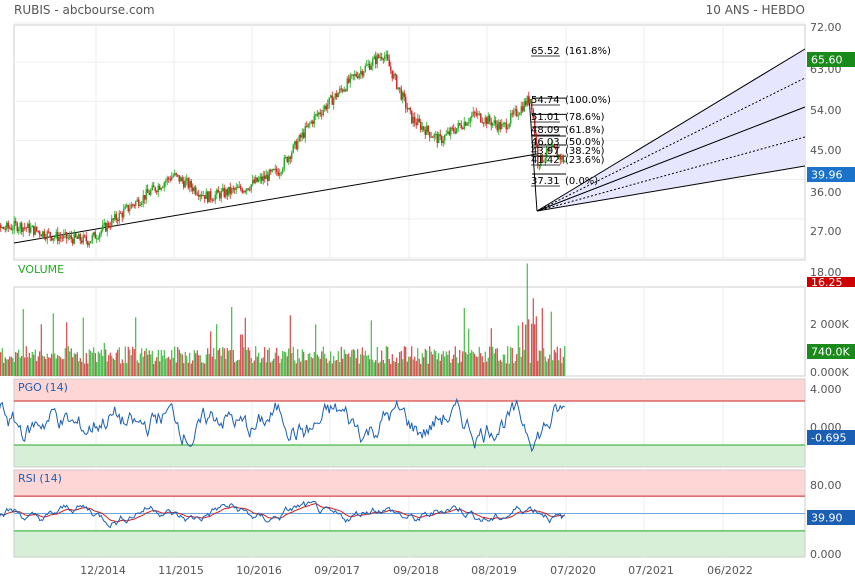 Image resolution: width=855 pixels, height=580 pixels. I want to click on rsi-series-line, so click(282, 514).